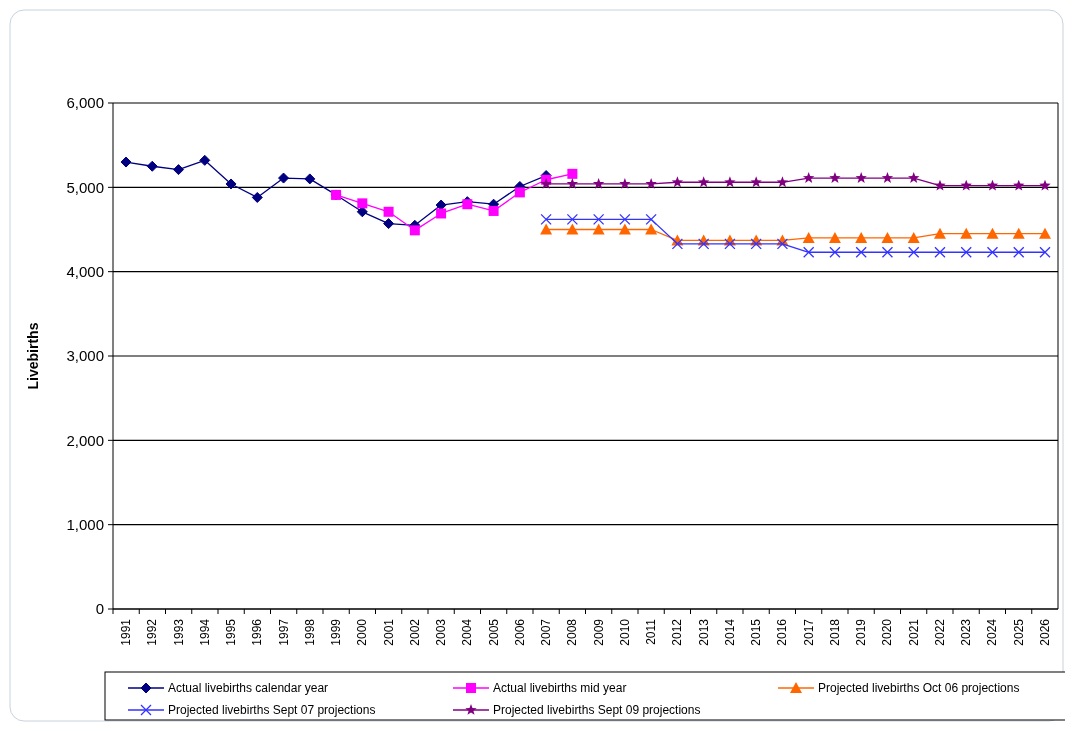 Image resolution: width=1073 pixels, height=731 pixels. I want to click on x-tick-label: 2015, so click(756, 632).